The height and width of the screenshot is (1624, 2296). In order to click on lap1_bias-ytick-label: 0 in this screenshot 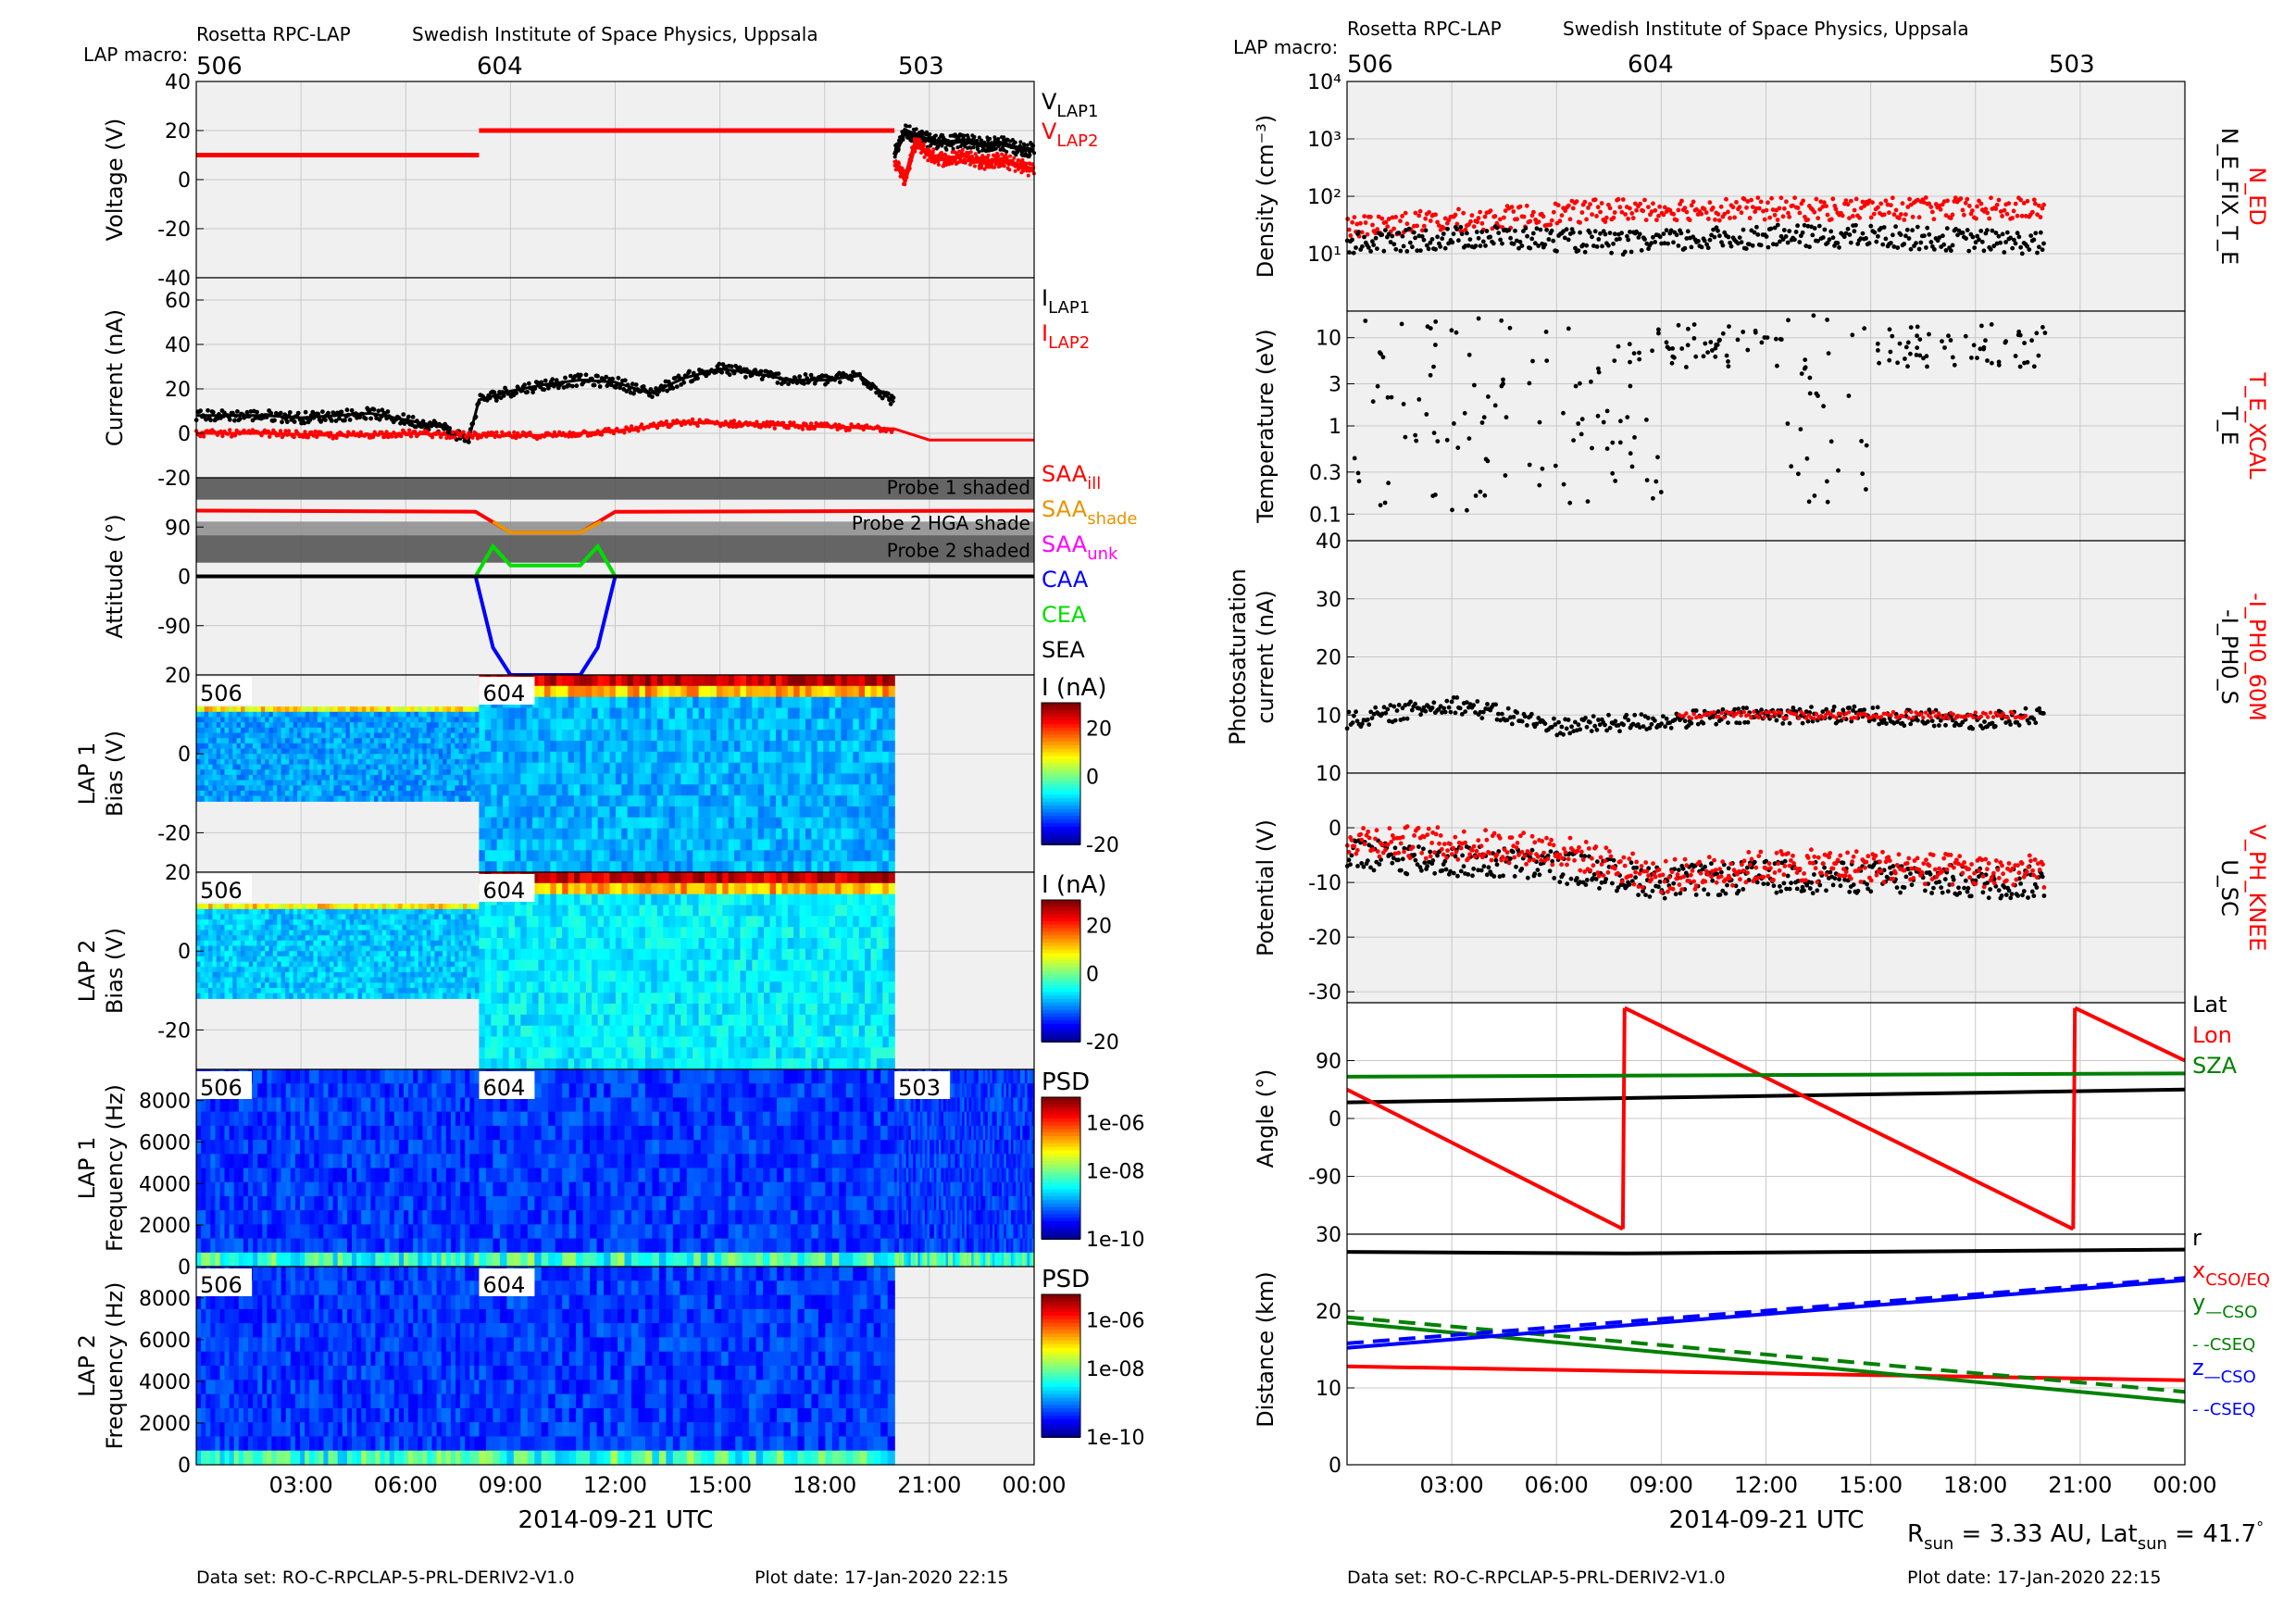, I will do `click(184, 755)`.